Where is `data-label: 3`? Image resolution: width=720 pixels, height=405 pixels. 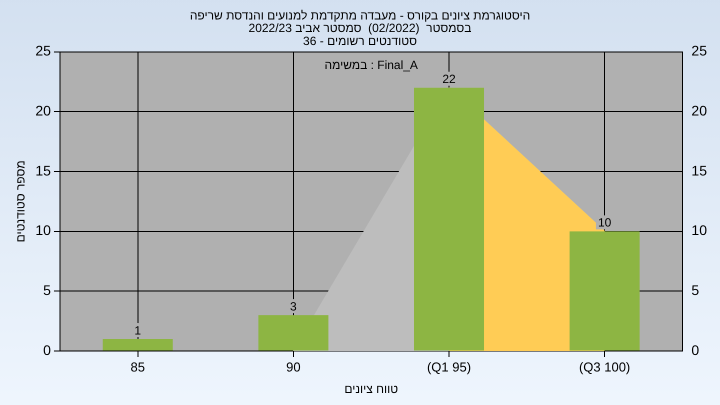 data-label: 3 is located at coordinates (294, 306).